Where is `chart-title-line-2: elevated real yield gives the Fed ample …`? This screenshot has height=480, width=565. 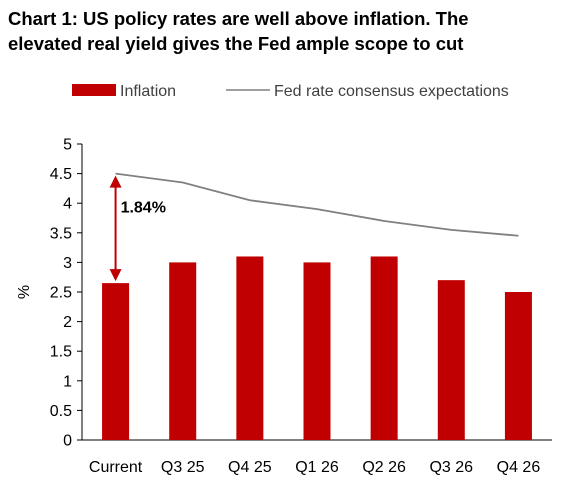
chart-title-line-2: elevated real yield gives the Fed ample … is located at coordinates (236, 43).